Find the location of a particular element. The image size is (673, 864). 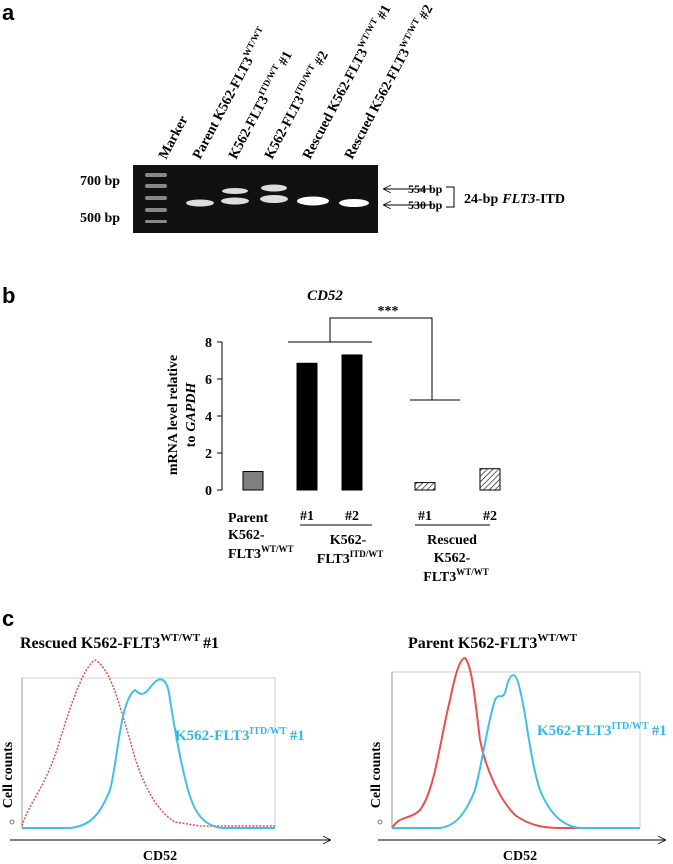

y-tick-label: 6 is located at coordinates (208, 380).